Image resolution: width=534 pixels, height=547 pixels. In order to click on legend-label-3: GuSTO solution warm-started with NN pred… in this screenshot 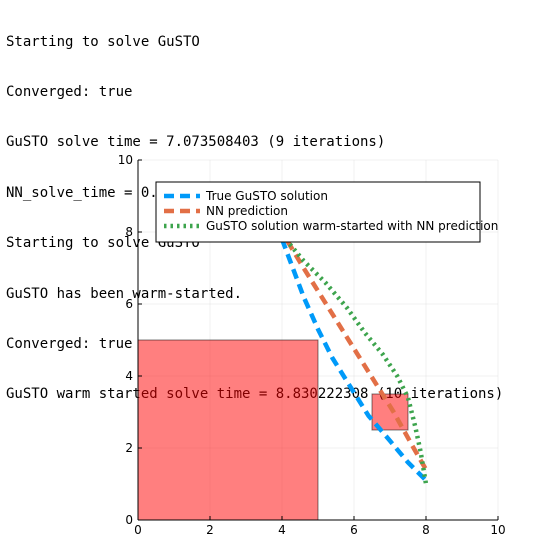, I will do `click(352, 226)`.